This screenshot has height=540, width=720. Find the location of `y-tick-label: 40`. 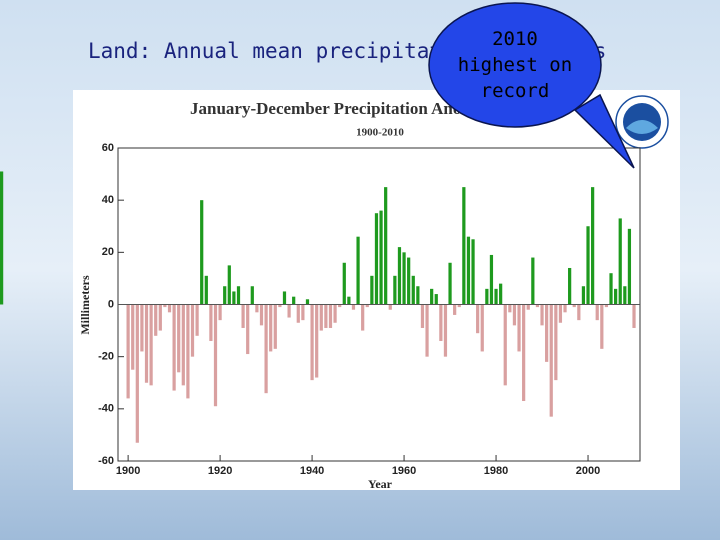

y-tick-label: 40 is located at coordinates (108, 200).